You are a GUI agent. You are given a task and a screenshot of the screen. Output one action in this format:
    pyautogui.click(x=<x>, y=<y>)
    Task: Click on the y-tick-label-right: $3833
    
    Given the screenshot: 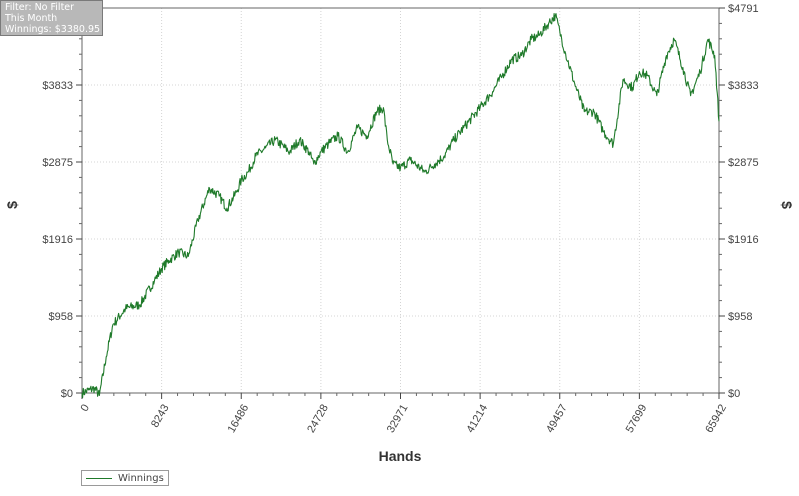 What is the action you would take?
    pyautogui.click(x=743, y=86)
    